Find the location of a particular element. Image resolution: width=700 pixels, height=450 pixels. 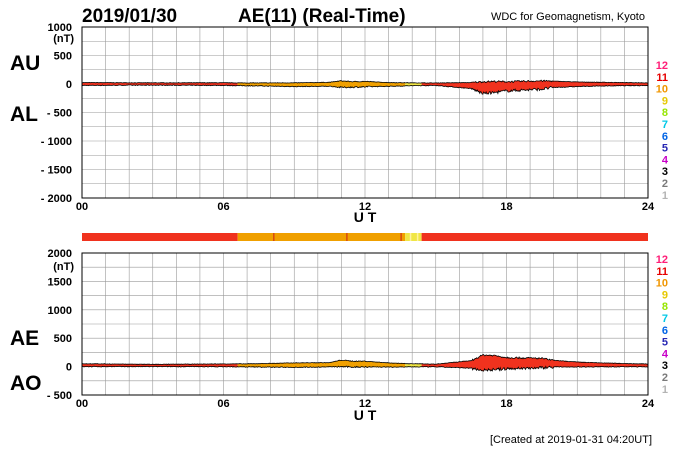

y-tick-label: - 1500 is located at coordinates (56, 171).